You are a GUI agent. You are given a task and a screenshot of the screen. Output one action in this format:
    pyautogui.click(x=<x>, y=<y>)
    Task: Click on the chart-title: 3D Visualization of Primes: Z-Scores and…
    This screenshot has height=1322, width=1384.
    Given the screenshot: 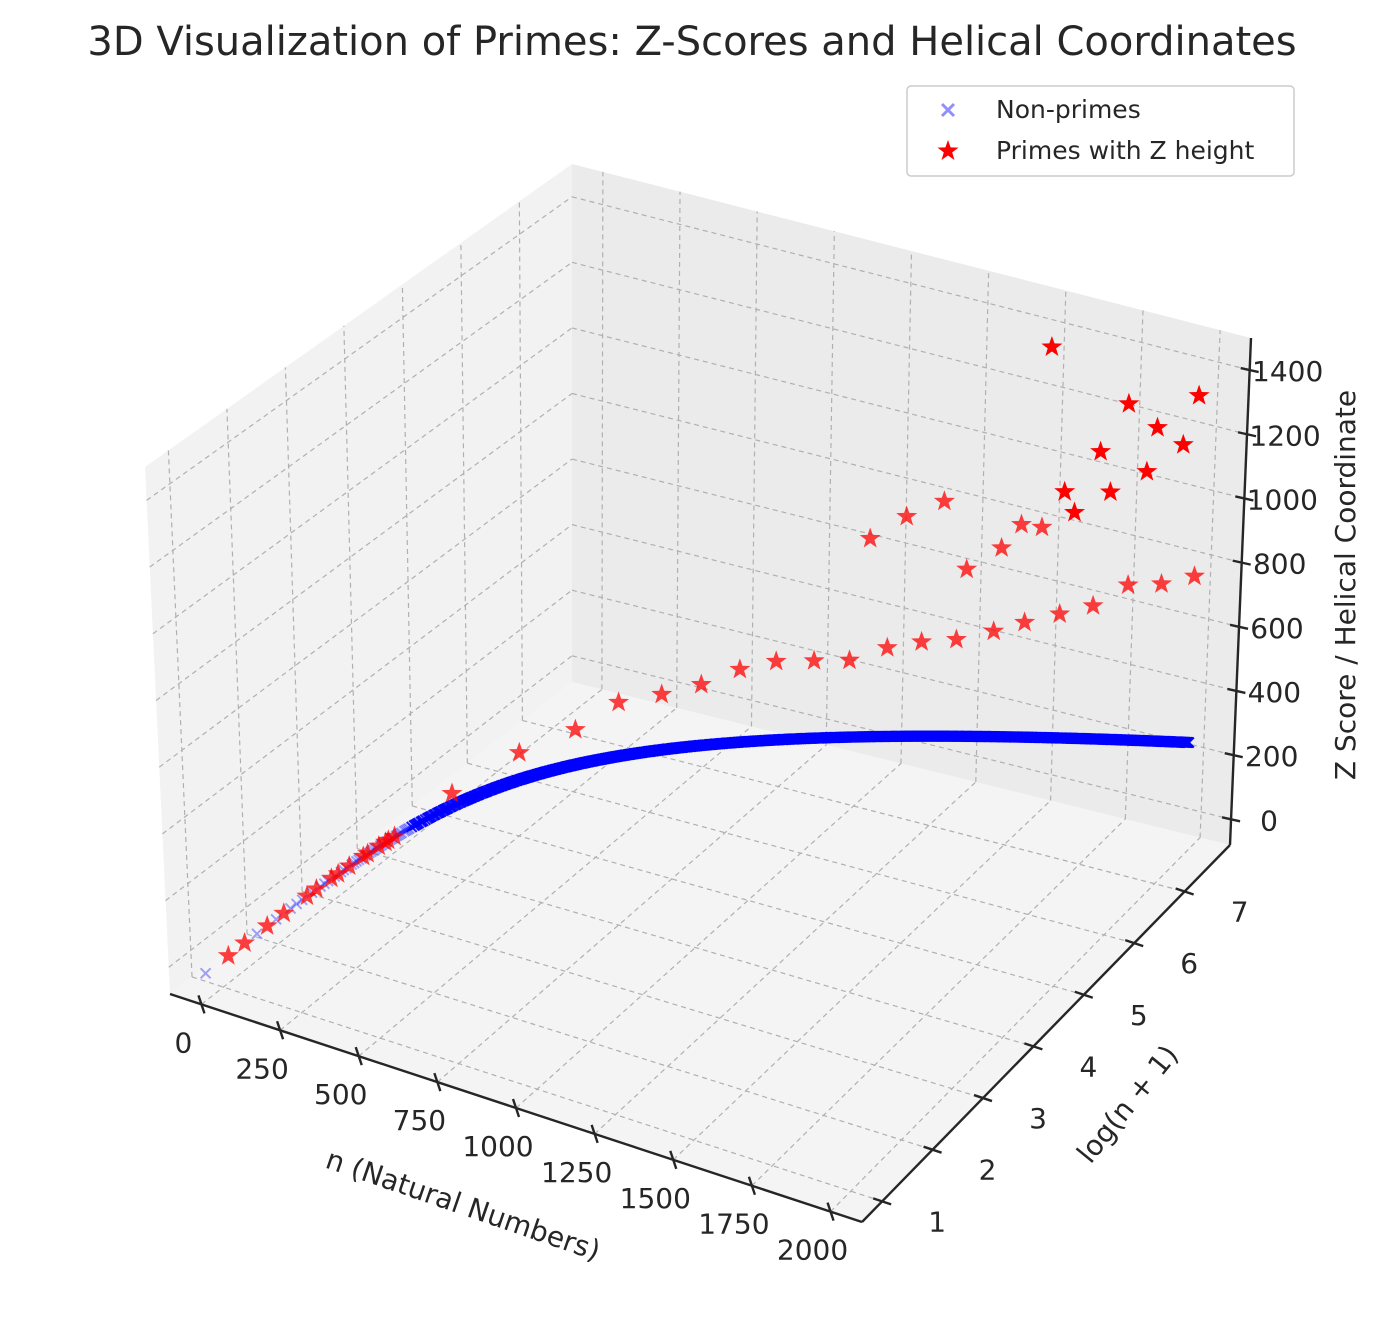 What is the action you would take?
    pyautogui.click(x=691, y=42)
    